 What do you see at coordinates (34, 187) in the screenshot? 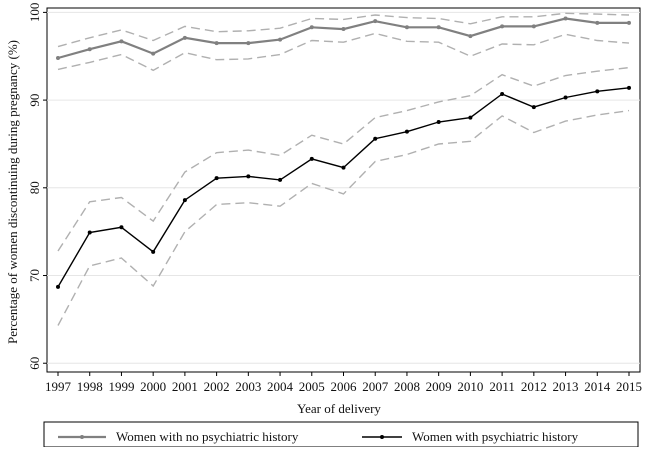
I see `y-tick-label: 80` at bounding box center [34, 187].